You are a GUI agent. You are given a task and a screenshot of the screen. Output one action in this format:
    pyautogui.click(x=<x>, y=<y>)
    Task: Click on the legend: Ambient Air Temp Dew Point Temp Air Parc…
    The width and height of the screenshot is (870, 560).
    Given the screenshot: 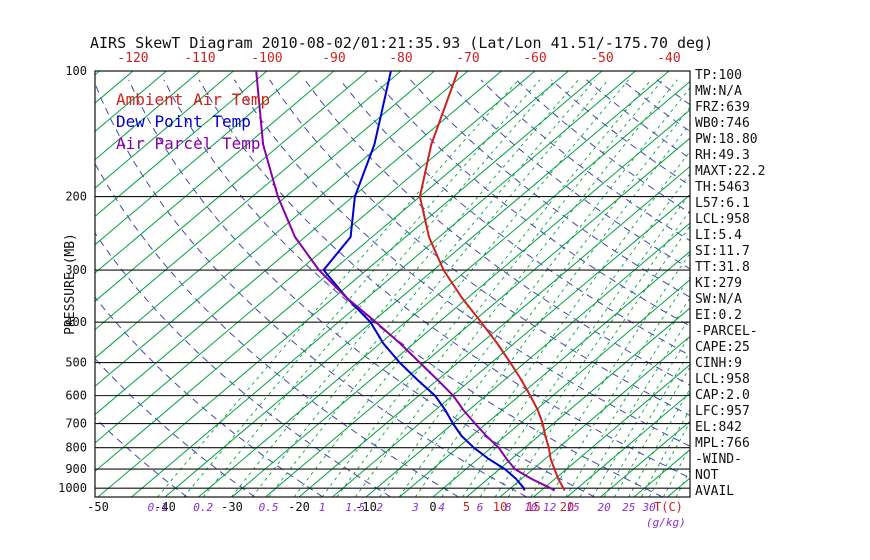 What is the action you would take?
    pyautogui.click(x=193, y=122)
    